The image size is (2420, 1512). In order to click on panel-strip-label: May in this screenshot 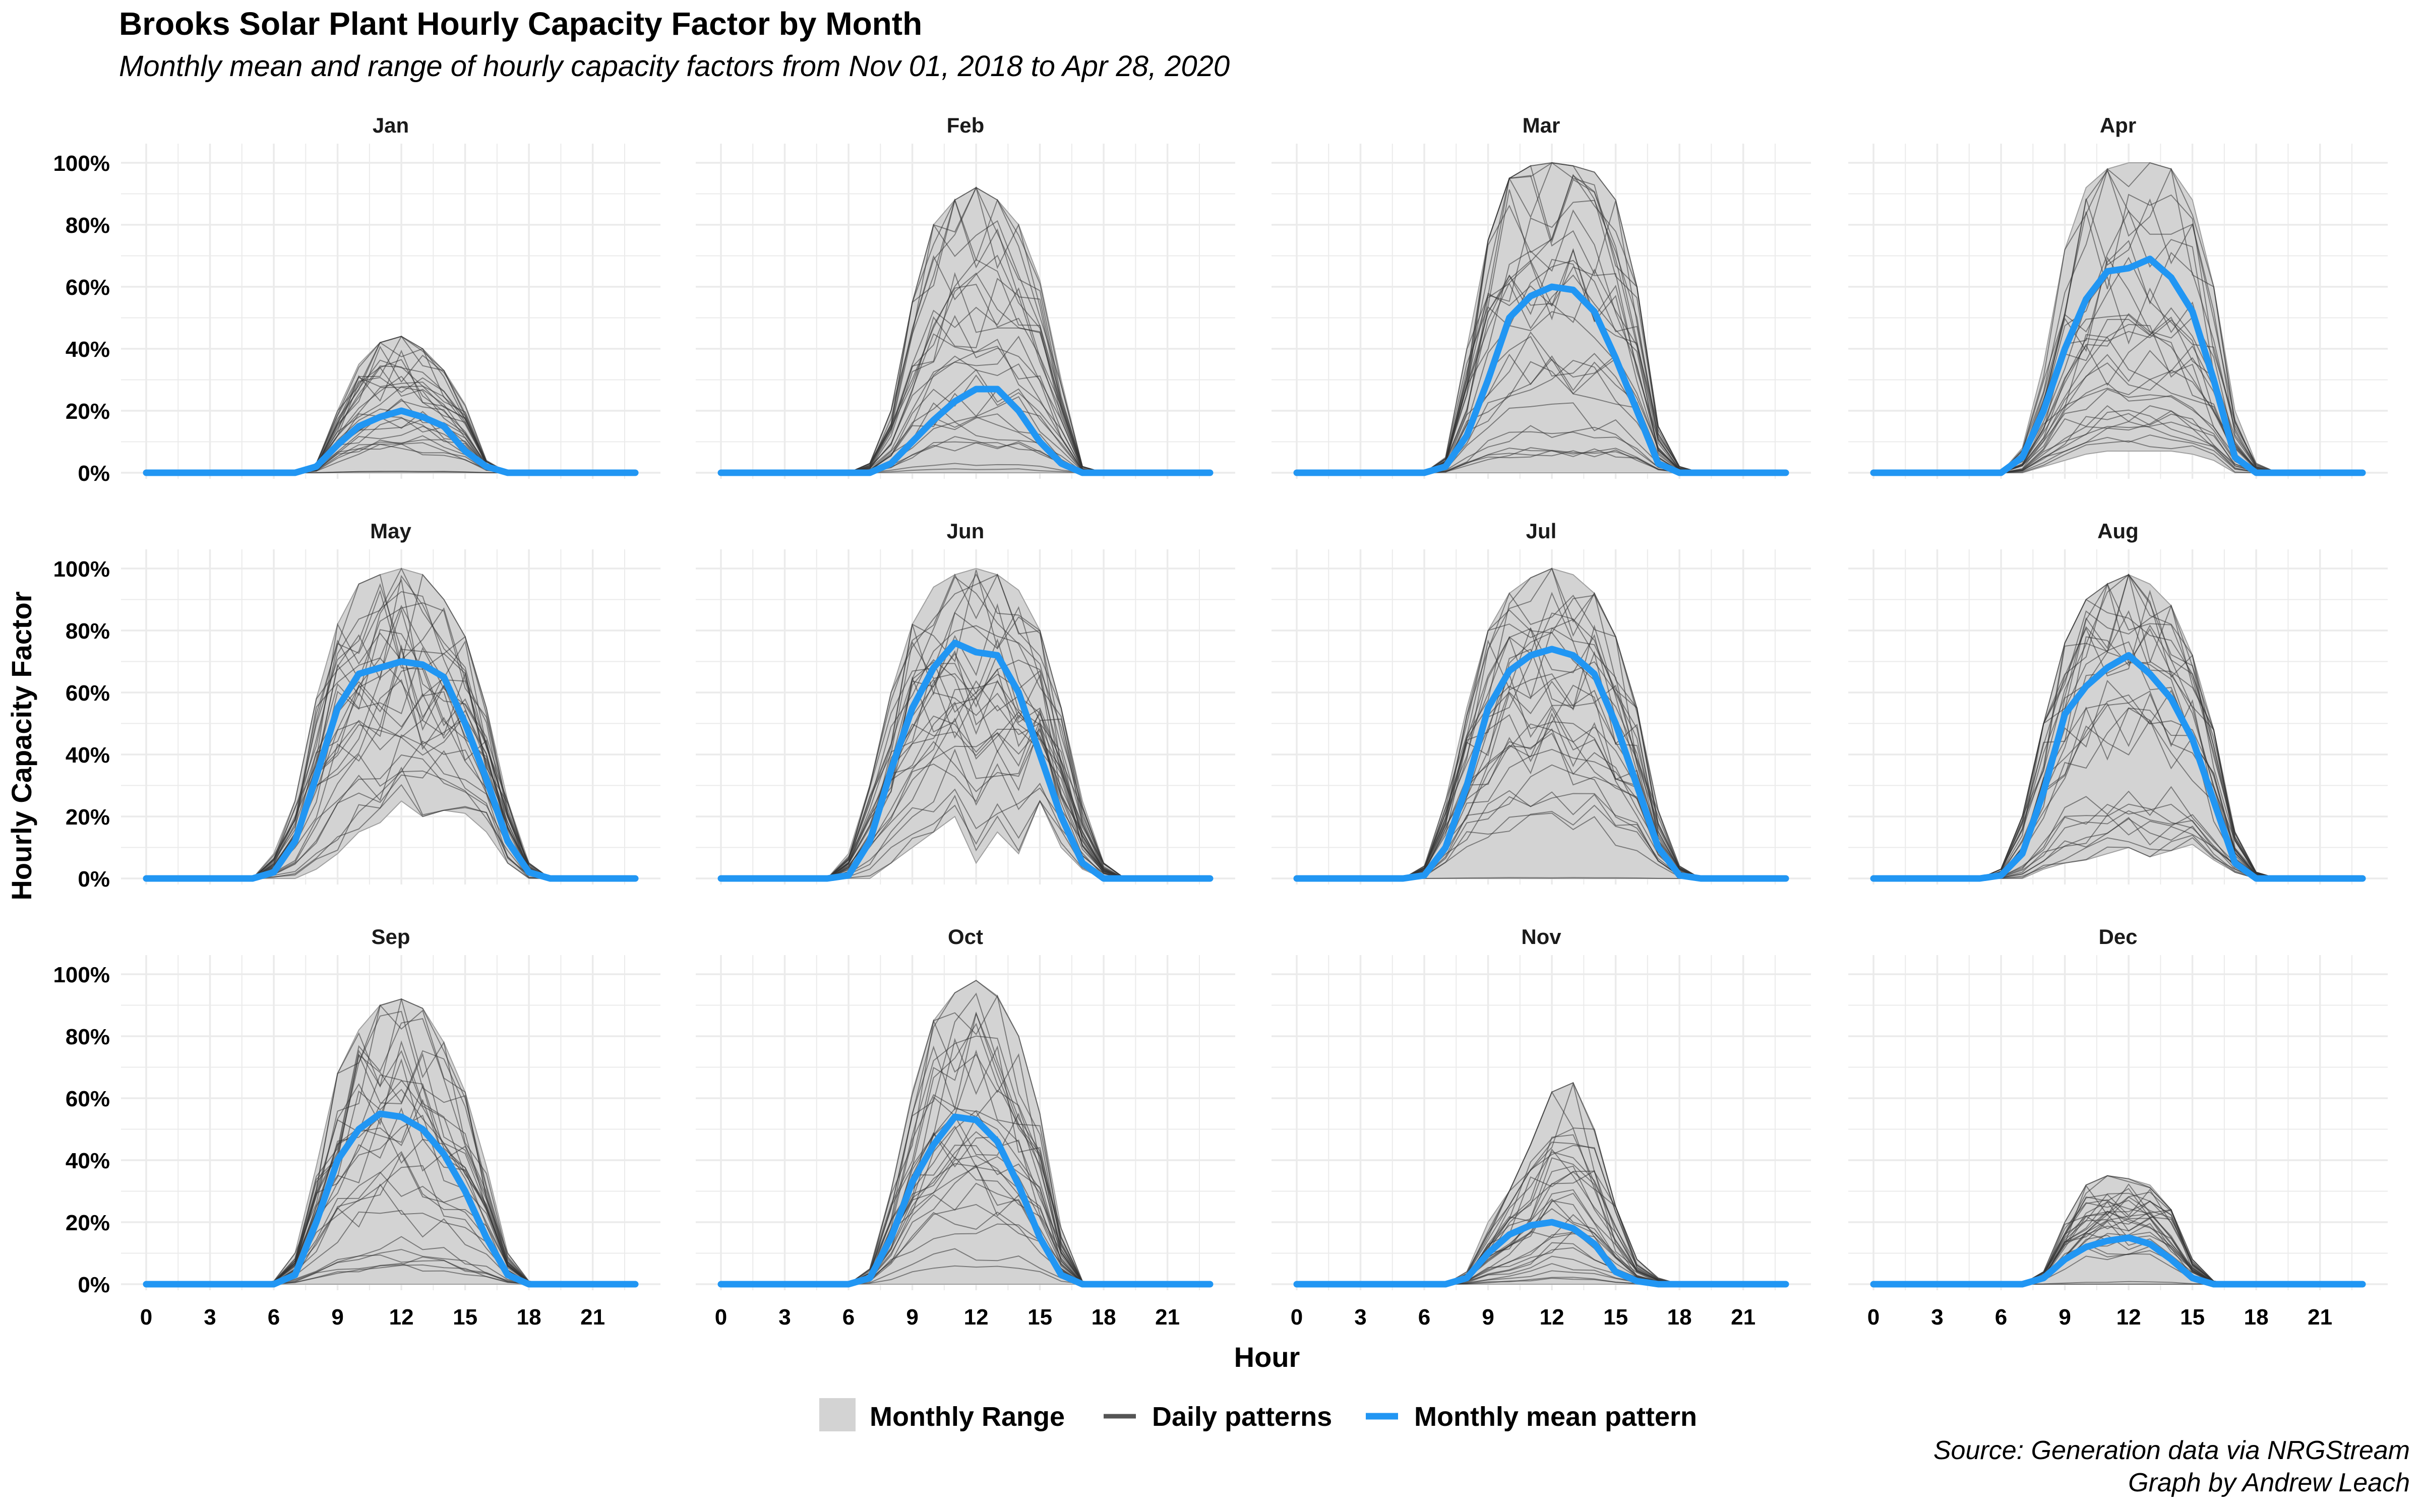, I will do `click(390, 531)`.